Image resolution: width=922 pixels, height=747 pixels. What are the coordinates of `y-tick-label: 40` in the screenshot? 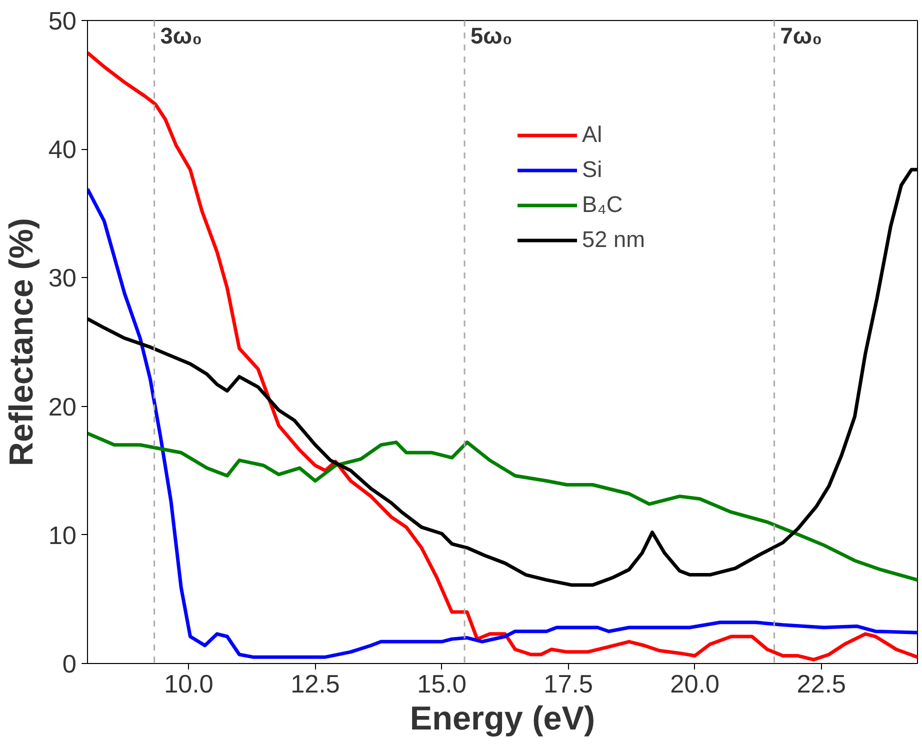 It's located at (62, 150).